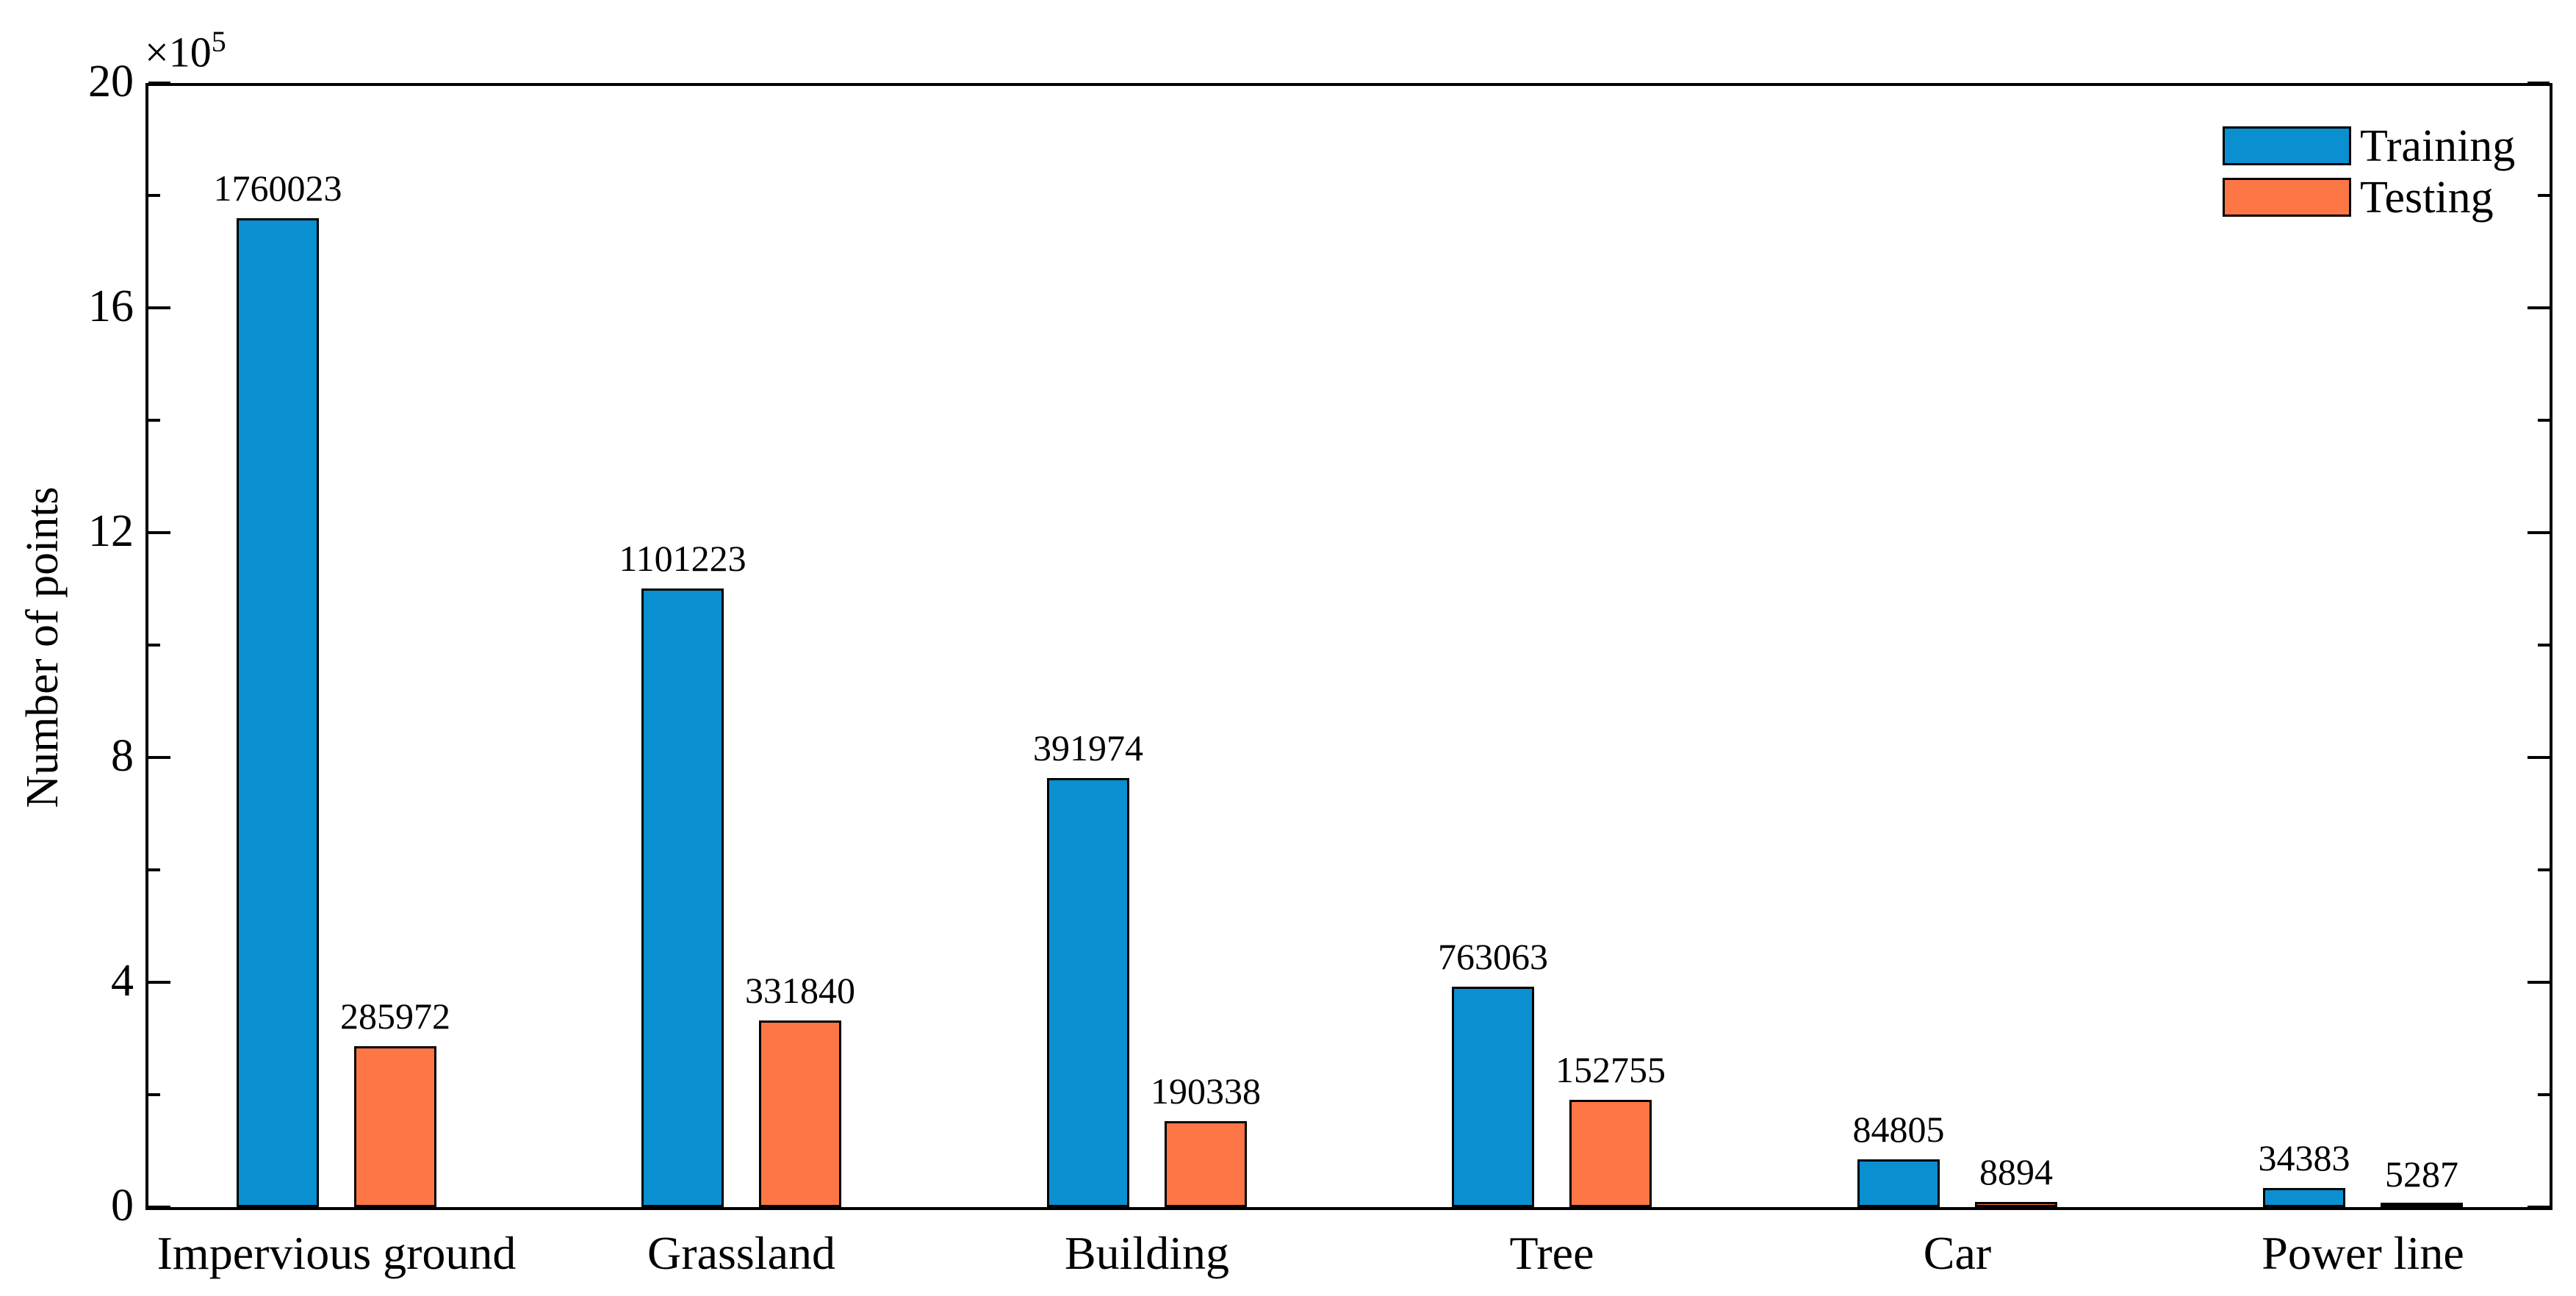 The height and width of the screenshot is (1296, 2576). What do you see at coordinates (2438, 146) in the screenshot?
I see `legend-label-training: Training` at bounding box center [2438, 146].